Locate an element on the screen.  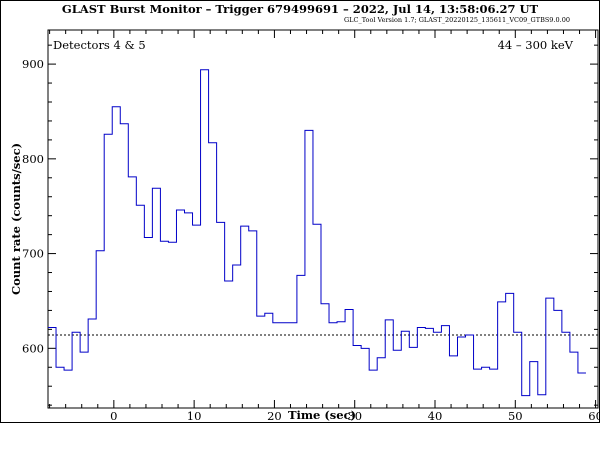
x-tick-label: 20 is located at coordinates (274, 416).